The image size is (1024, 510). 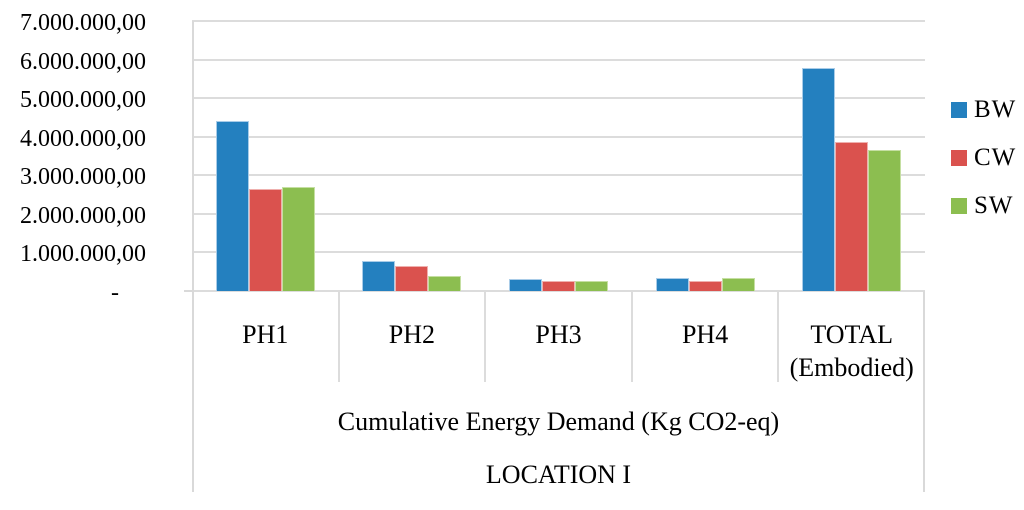 I want to click on legend-swatch-sw, so click(x=959, y=206).